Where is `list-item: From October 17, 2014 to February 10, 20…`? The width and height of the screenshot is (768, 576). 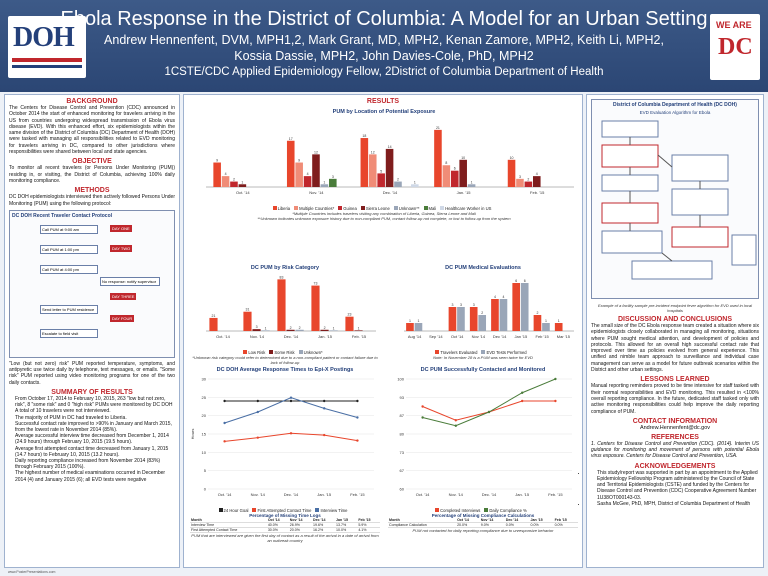
list-item: From October 17, 2014 to February 10, 20… is located at coordinates (92, 402).